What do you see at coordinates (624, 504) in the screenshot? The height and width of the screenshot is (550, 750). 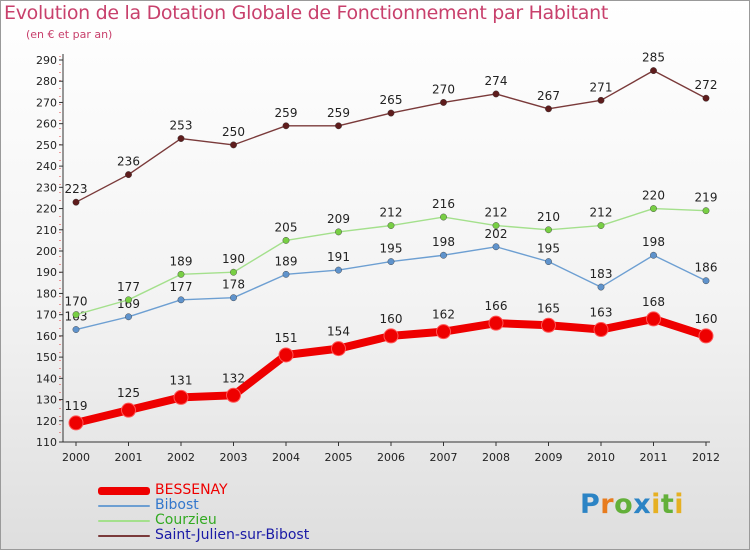 I see `logo-letter-o: o` at bounding box center [624, 504].